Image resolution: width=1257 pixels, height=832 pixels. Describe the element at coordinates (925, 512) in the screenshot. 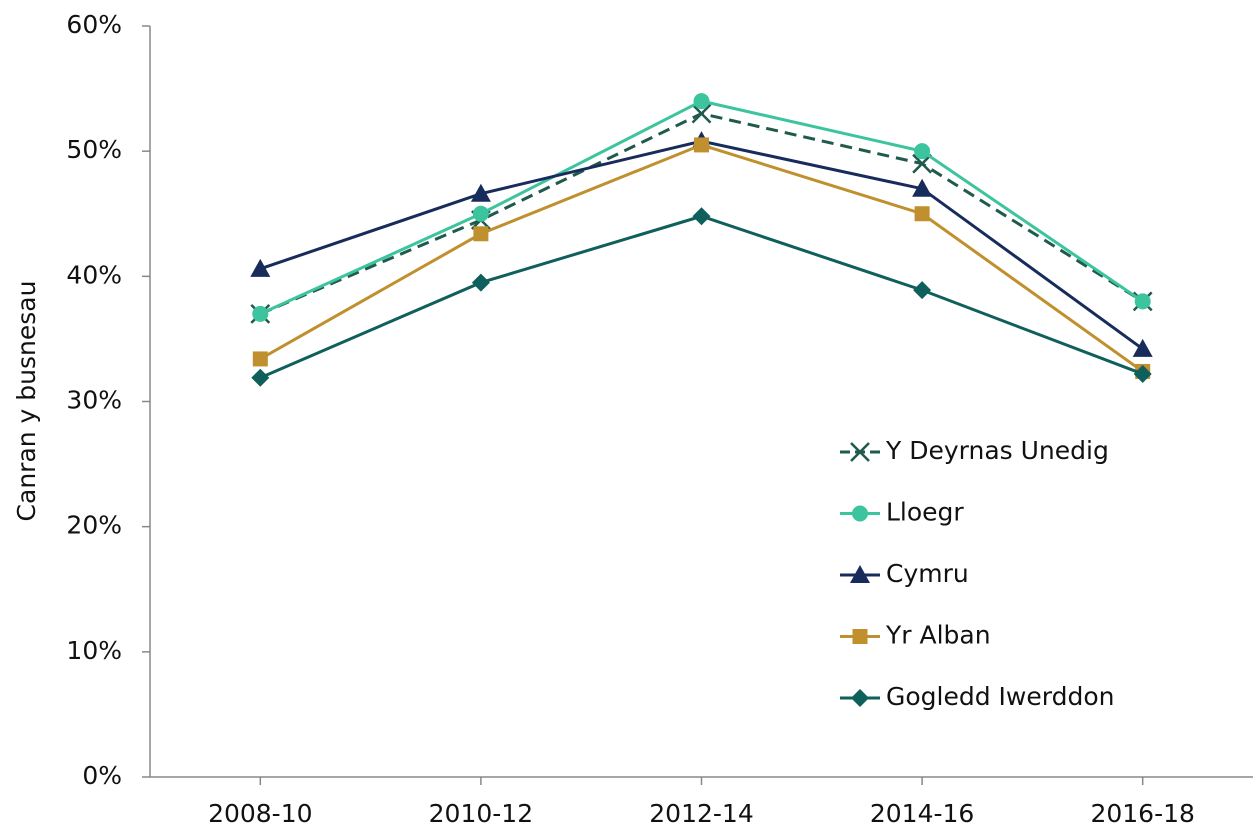

I see `legend-label: Lloegr` at that location.